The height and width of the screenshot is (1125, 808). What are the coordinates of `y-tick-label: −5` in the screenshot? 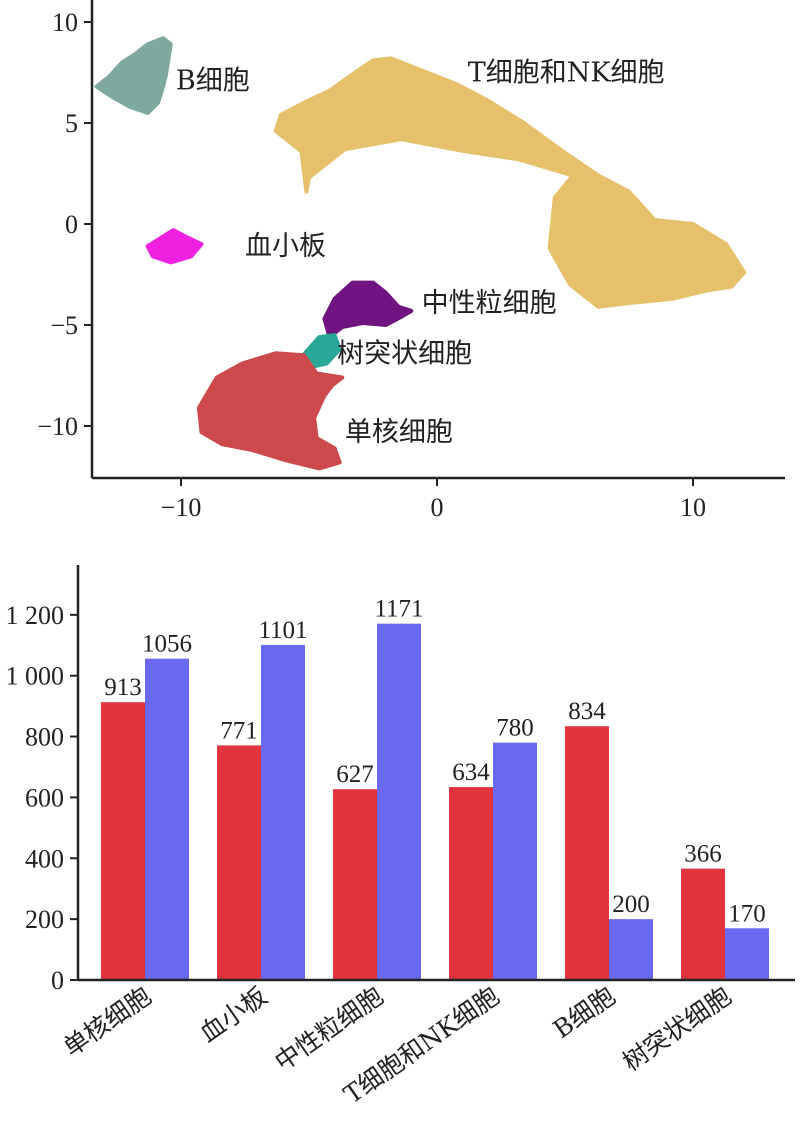 It's located at (64, 325).